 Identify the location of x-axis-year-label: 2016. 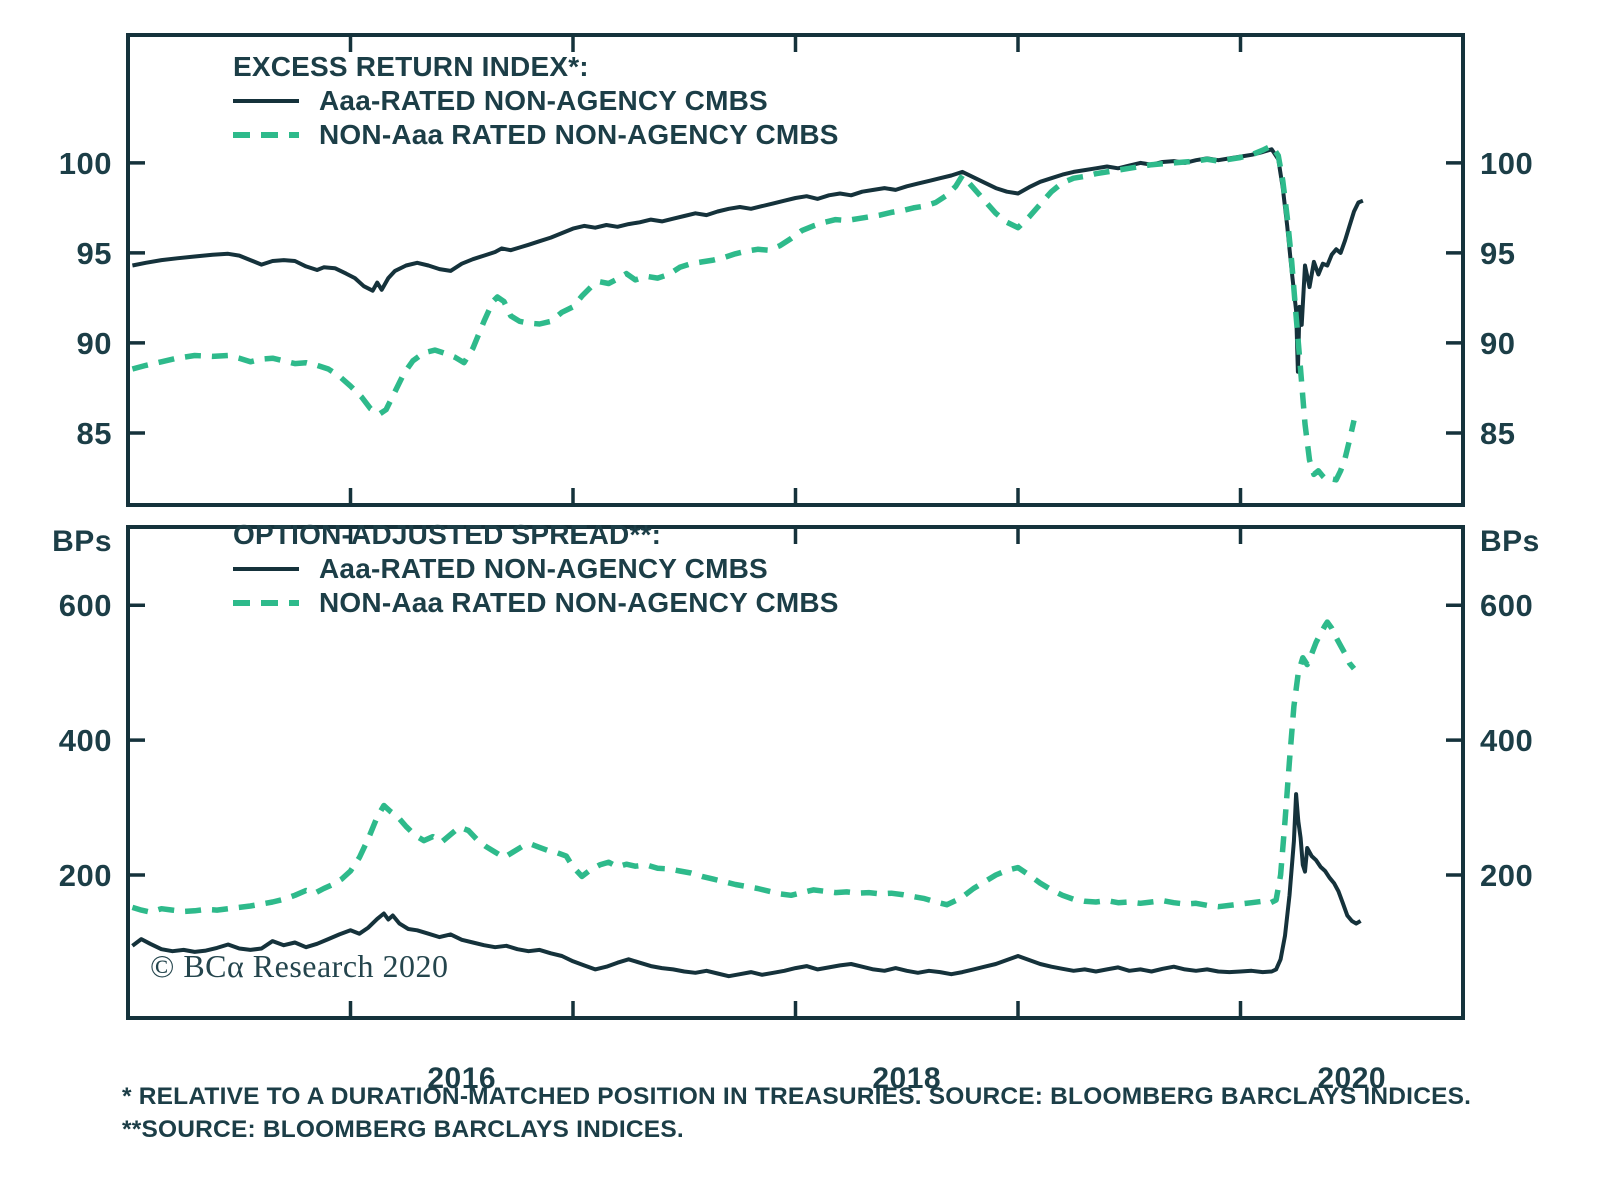
(461, 1078).